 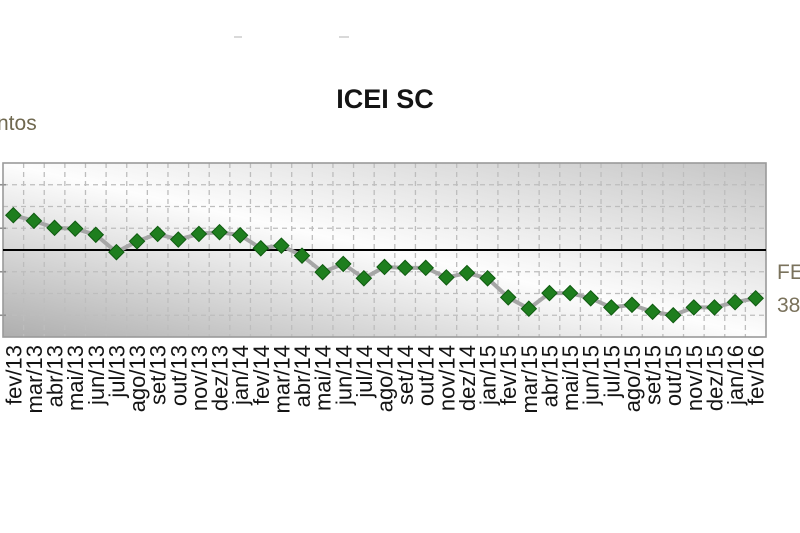 I want to click on x-axis-label: mar/14, so click(x=281, y=379).